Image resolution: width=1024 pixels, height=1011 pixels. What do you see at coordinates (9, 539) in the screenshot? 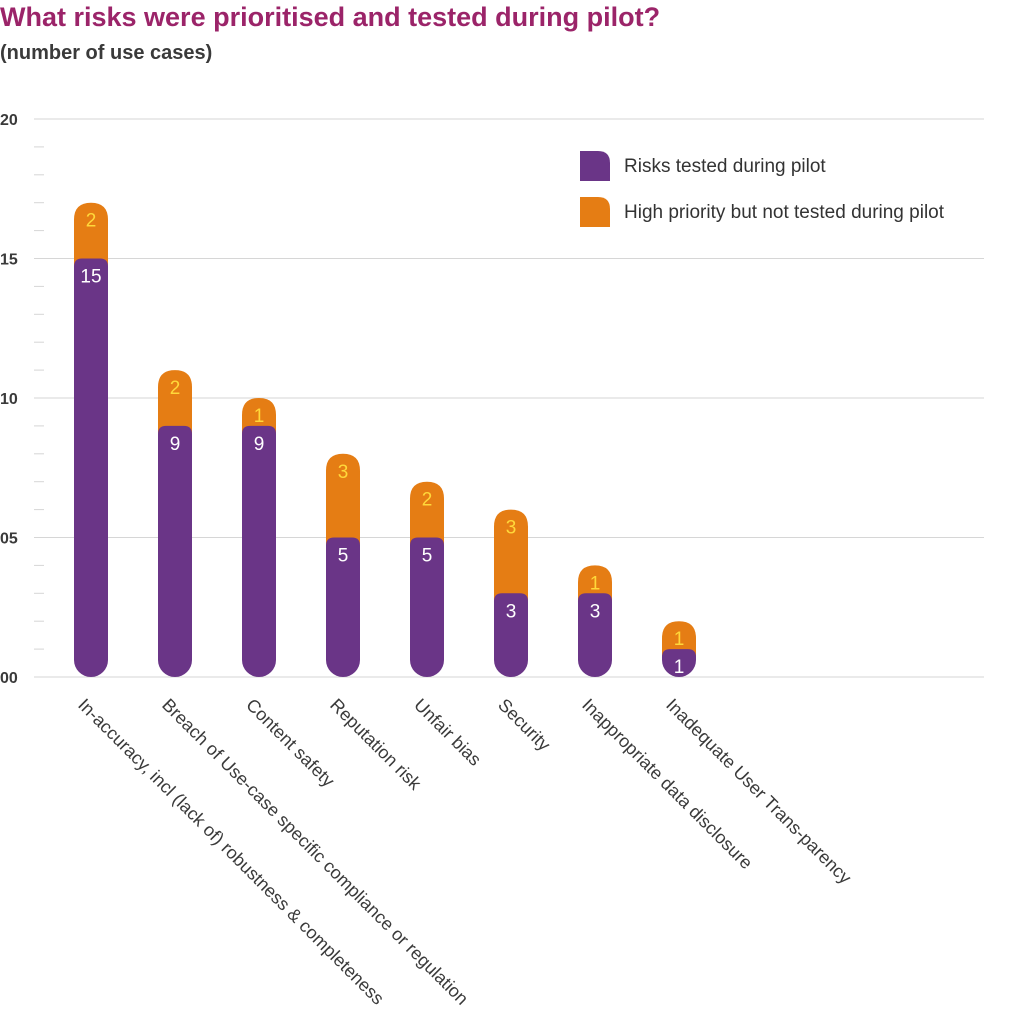
I see `y-tick-label: 05` at bounding box center [9, 539].